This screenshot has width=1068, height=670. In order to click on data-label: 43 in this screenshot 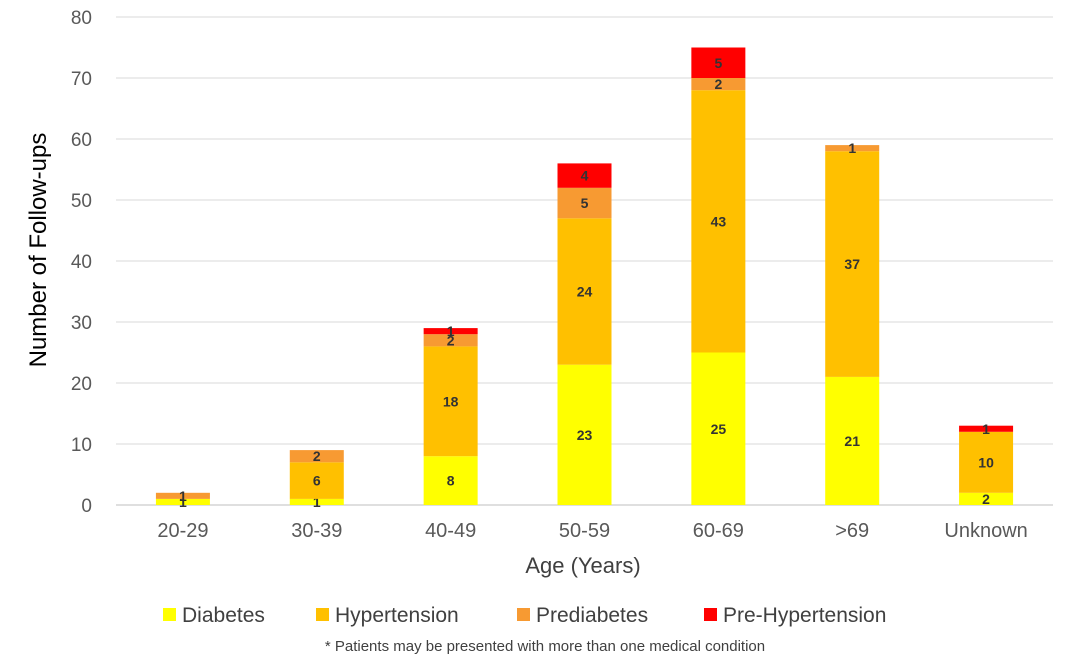, I will do `click(719, 221)`.